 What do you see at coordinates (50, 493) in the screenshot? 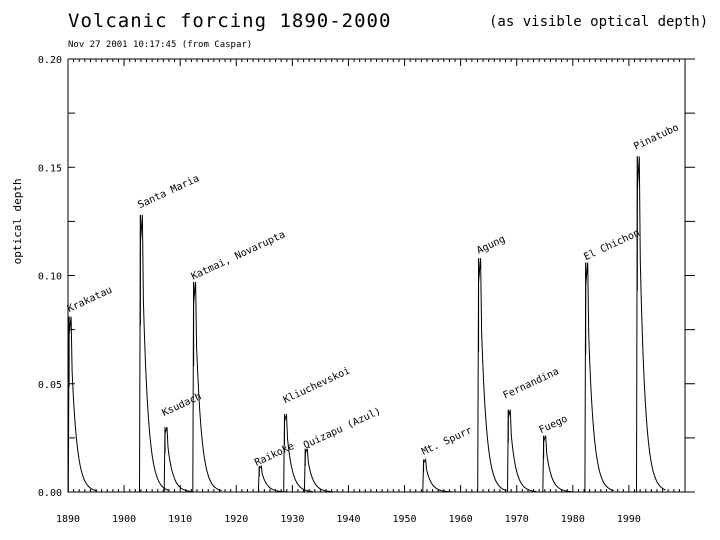
I see `y-tick-label: 0.00` at bounding box center [50, 493].